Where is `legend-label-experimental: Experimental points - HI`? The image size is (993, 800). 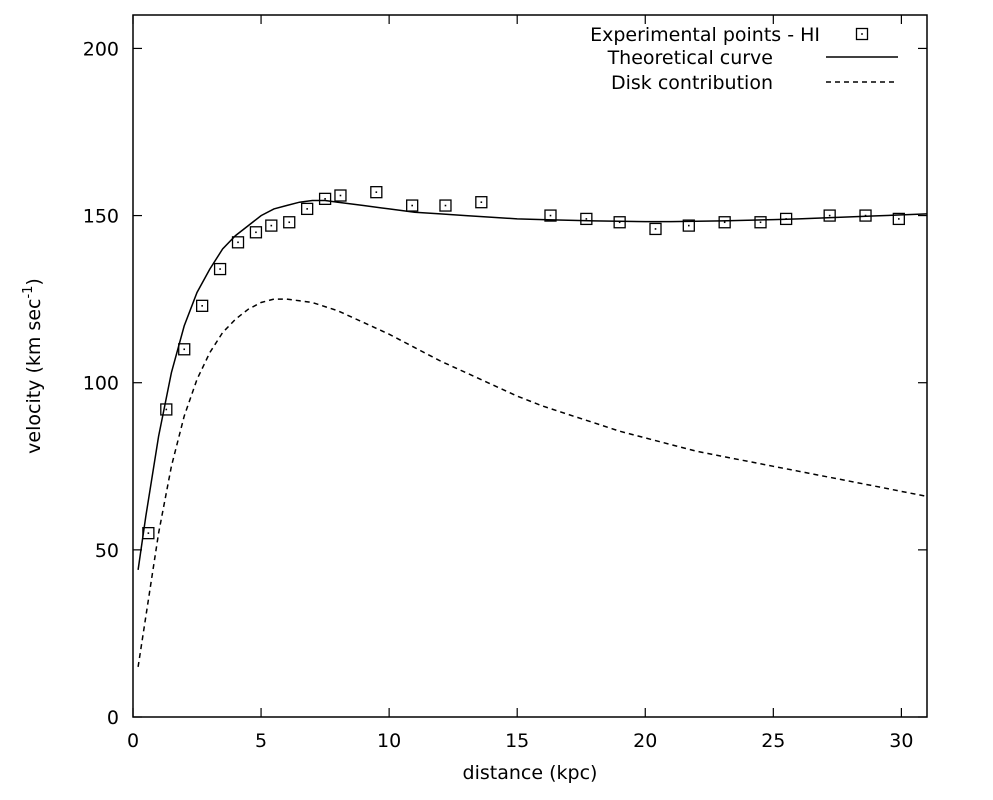
legend-label-experimental: Experimental points - HI is located at coordinates (705, 35).